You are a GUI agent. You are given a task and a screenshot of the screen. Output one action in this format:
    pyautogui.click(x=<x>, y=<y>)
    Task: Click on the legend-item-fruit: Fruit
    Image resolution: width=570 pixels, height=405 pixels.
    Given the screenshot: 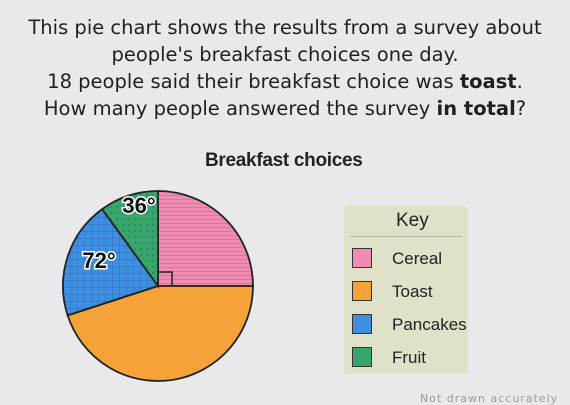 What is the action you would take?
    pyautogui.click(x=410, y=359)
    